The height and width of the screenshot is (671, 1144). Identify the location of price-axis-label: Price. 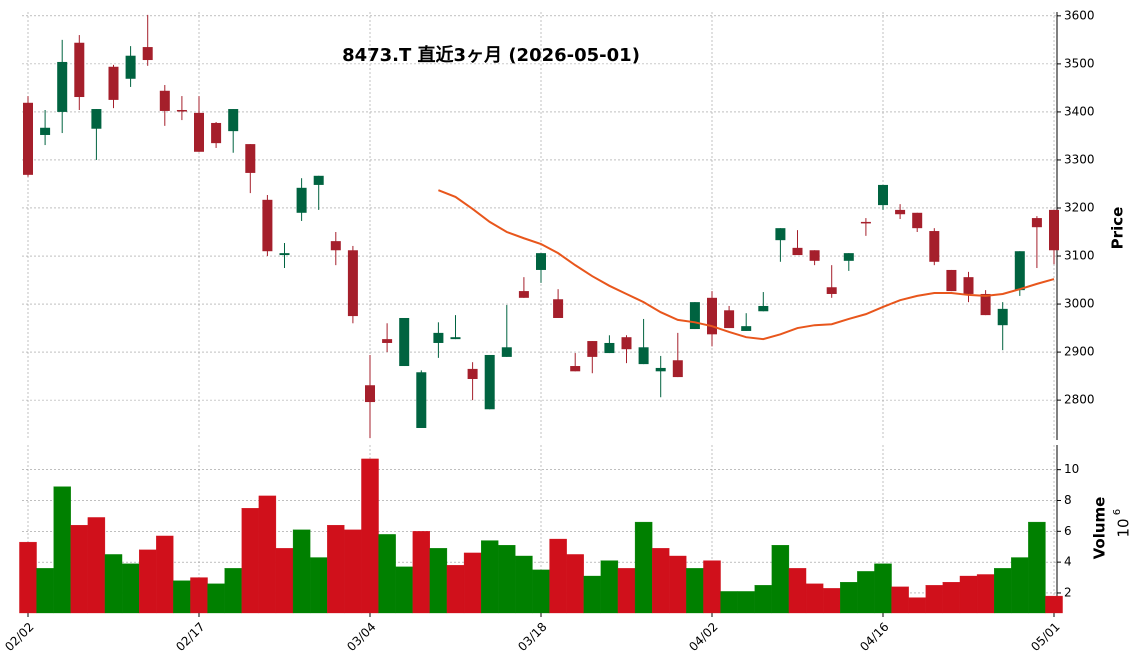
(1118, 228).